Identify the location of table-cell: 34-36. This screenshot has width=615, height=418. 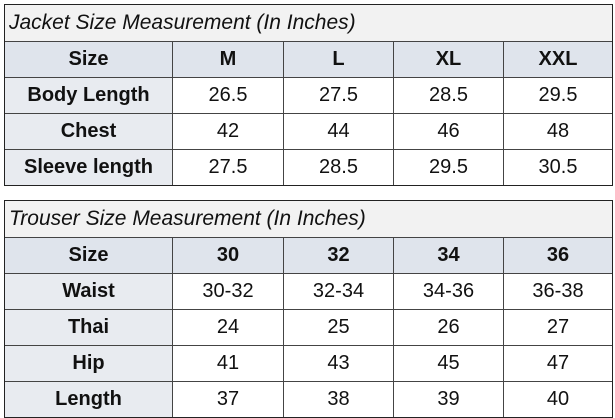
(449, 291).